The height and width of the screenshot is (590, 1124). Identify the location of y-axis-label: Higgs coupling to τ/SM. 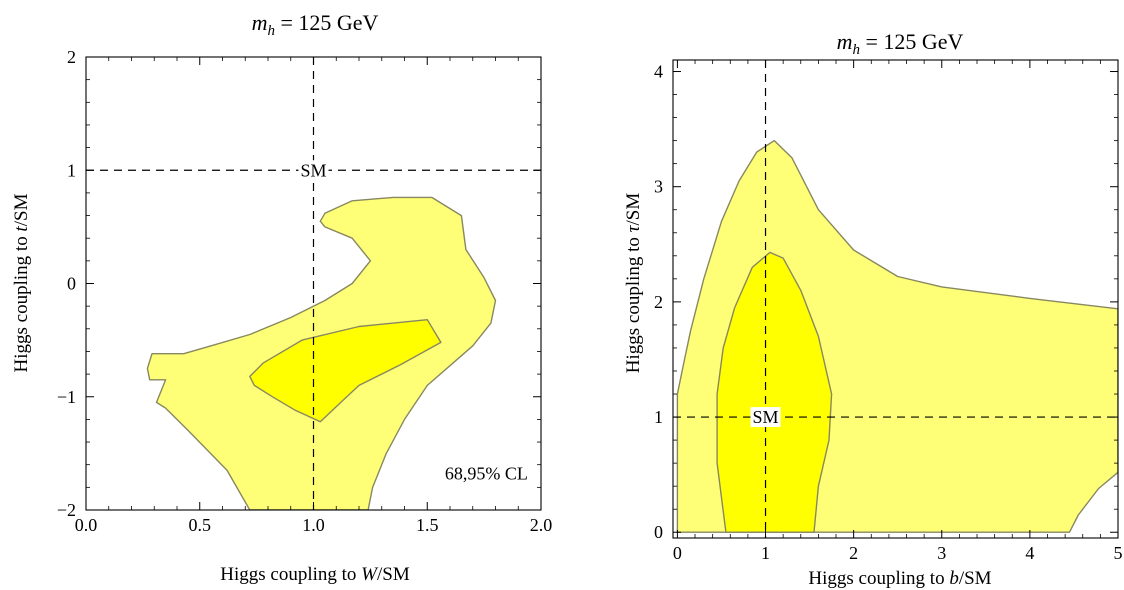
(633, 283).